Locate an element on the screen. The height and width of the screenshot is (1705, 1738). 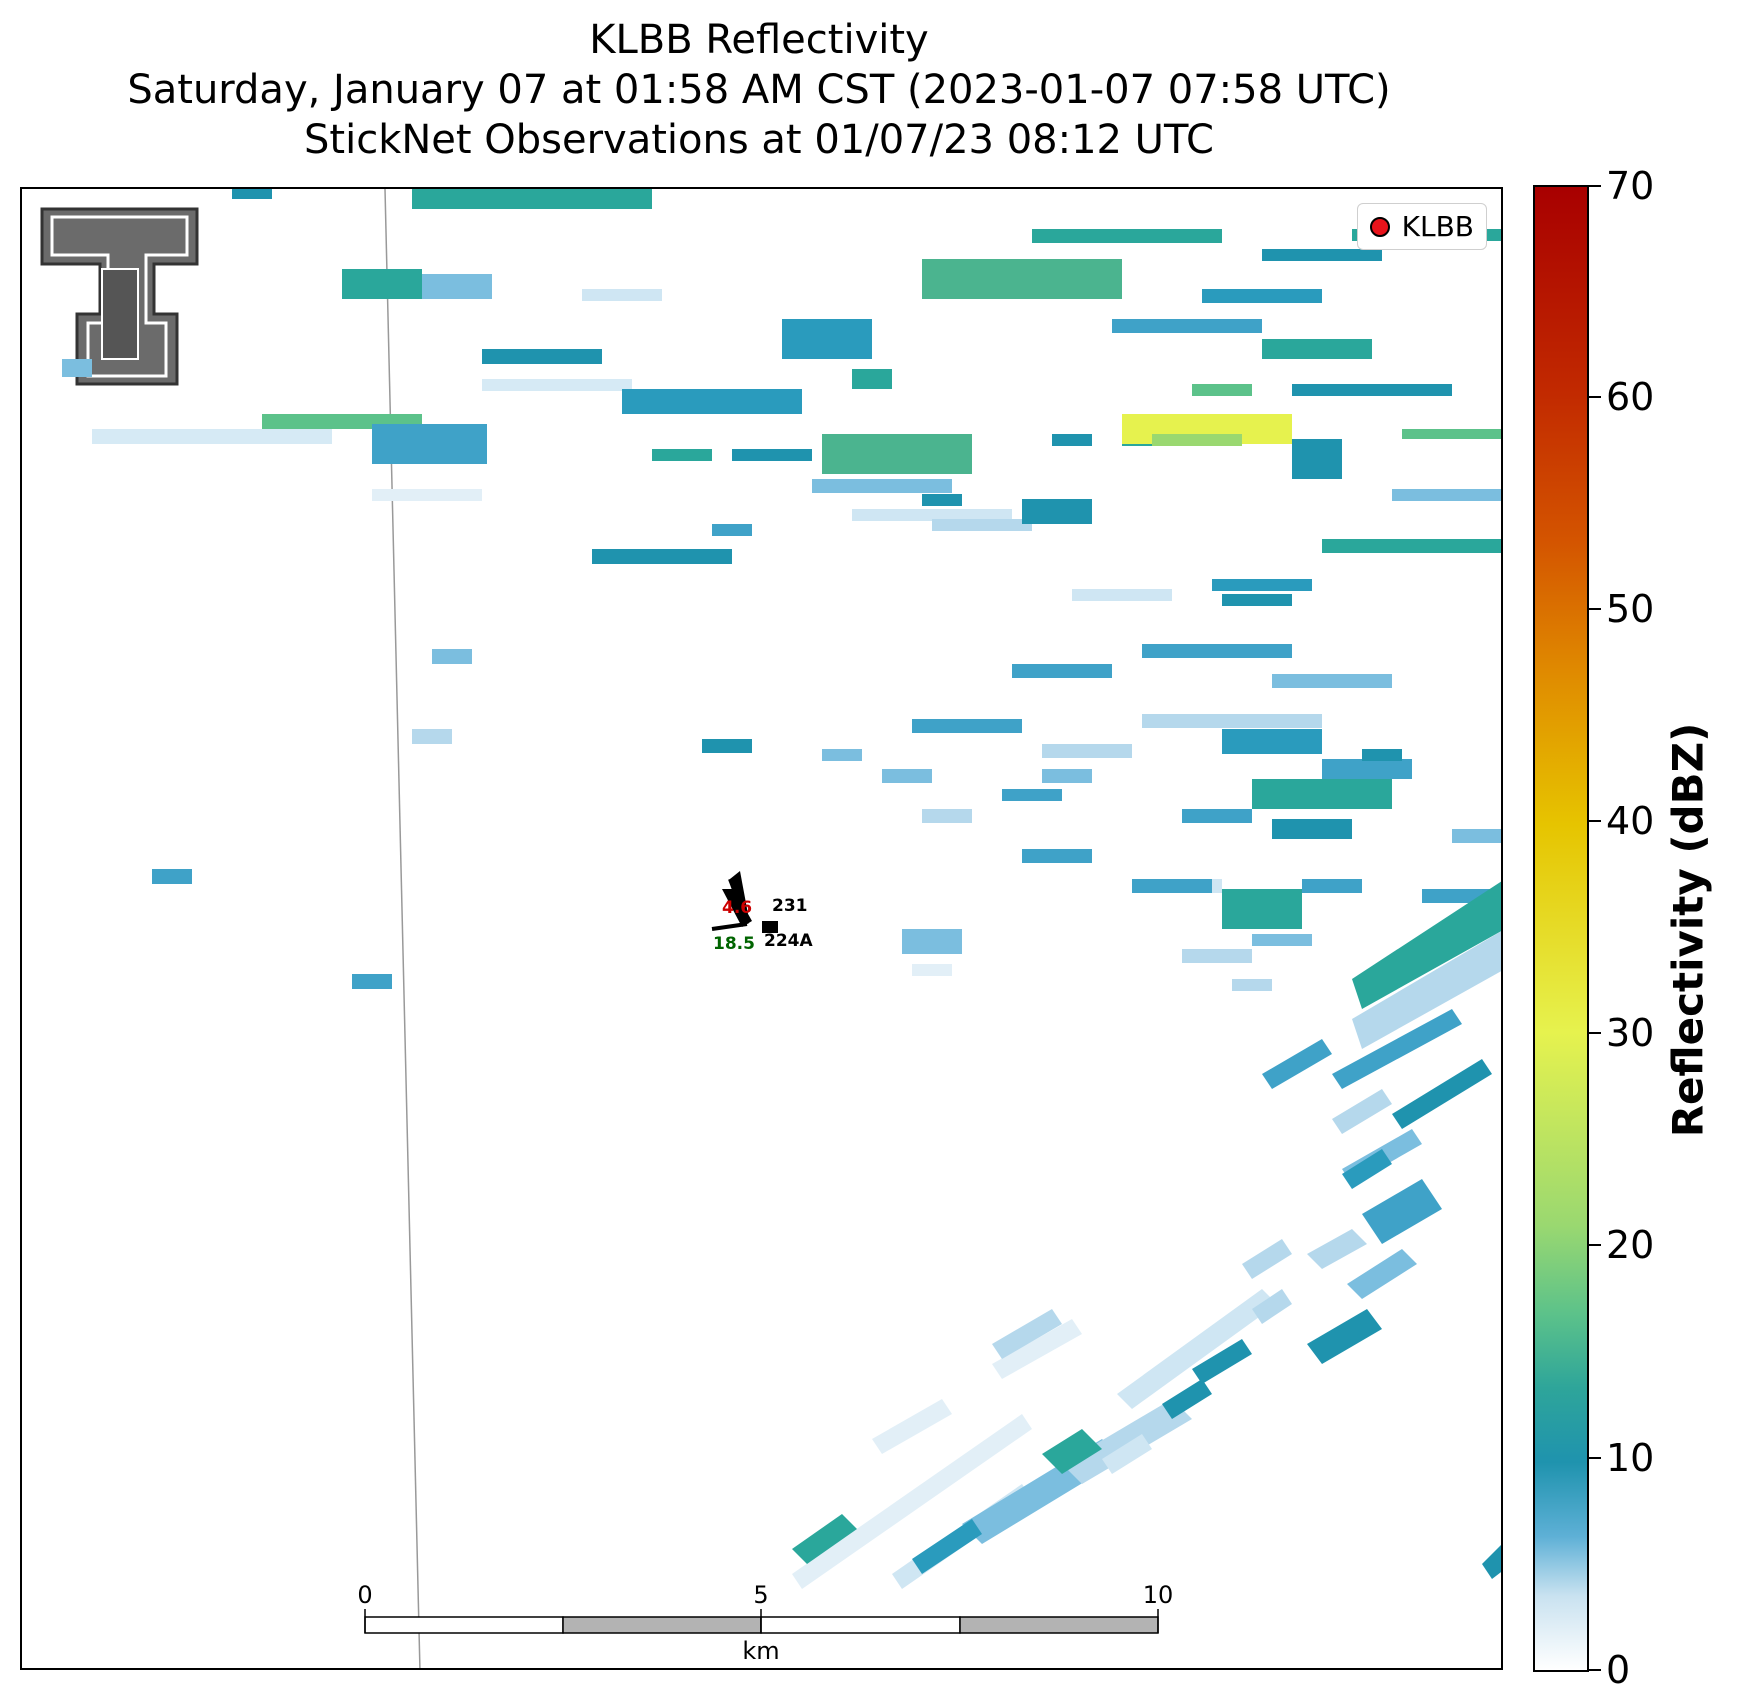
scale-unit: km is located at coordinates (760, 1651).